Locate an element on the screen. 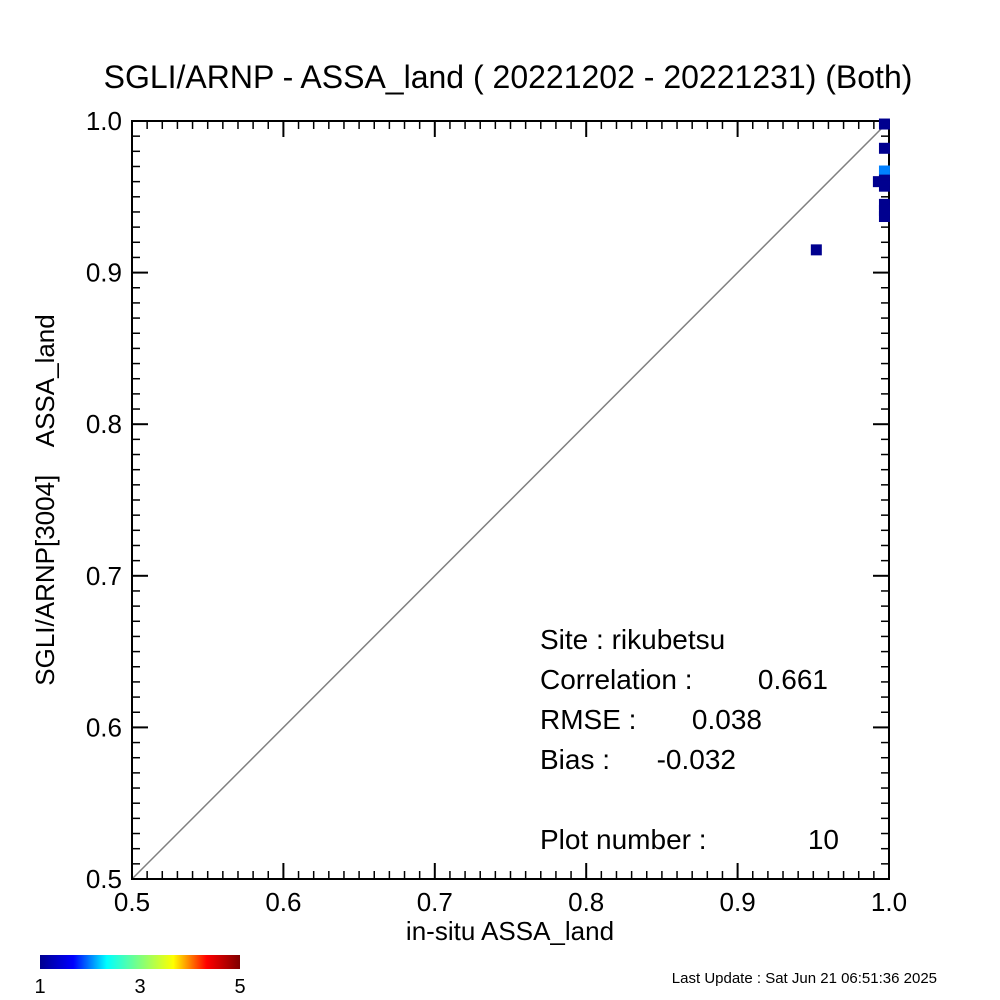  x-tick-label: 0.6 is located at coordinates (283, 902).